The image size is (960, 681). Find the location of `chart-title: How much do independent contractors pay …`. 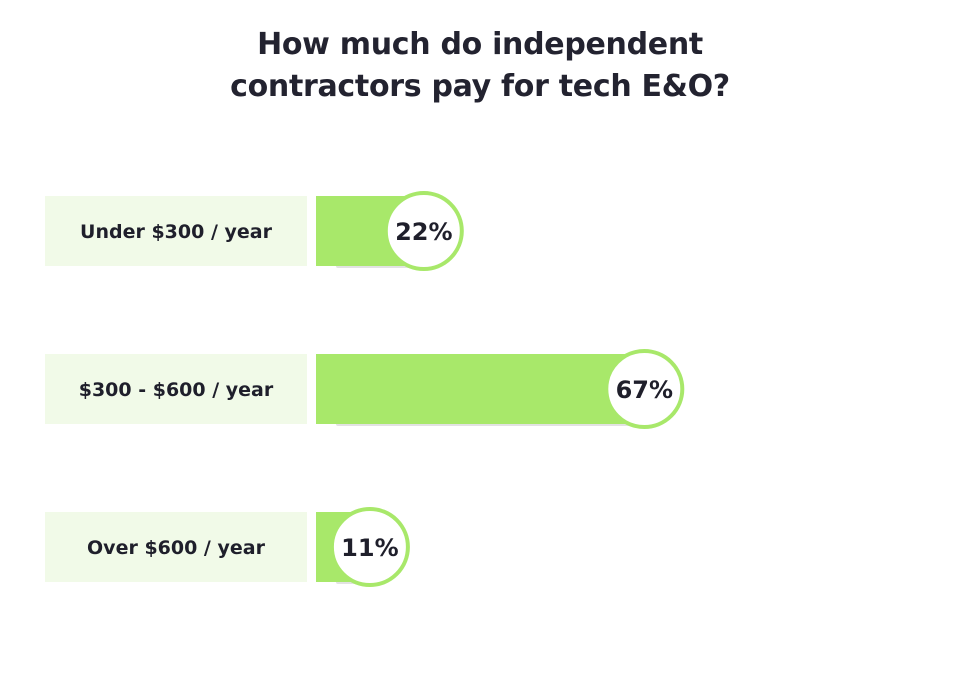

chart-title: How much do independent contractors pay … is located at coordinates (480, 66).